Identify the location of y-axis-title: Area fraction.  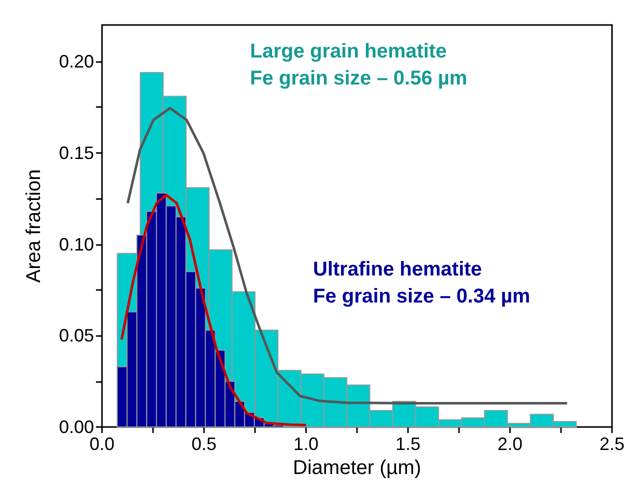
(34, 226).